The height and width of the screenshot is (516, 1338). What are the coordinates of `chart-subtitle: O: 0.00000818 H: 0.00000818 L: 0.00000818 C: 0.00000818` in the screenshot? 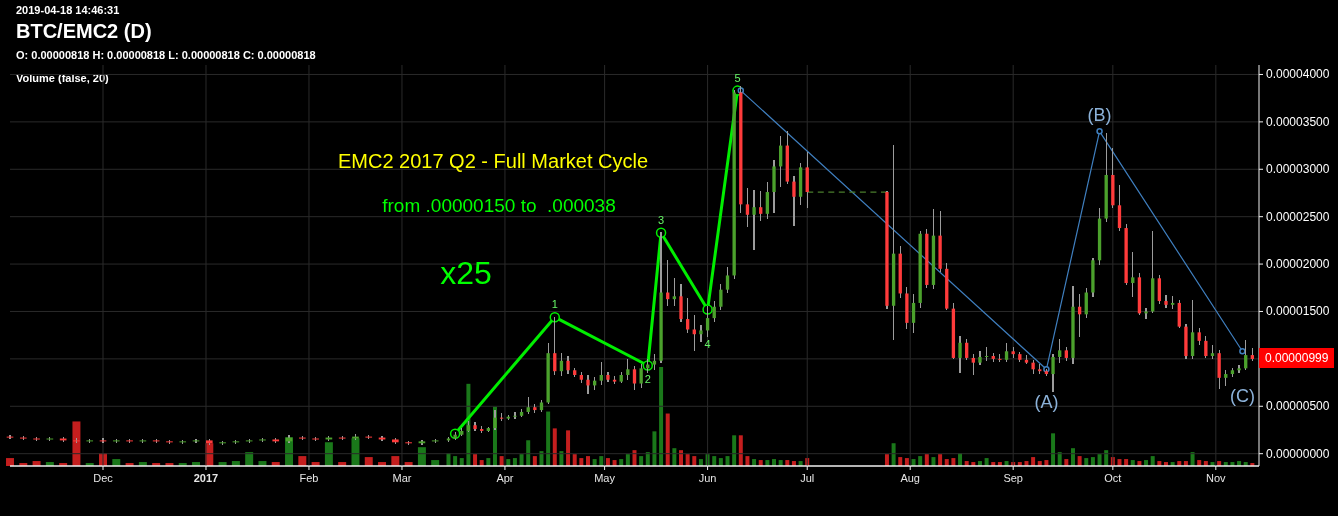 It's located at (166, 55).